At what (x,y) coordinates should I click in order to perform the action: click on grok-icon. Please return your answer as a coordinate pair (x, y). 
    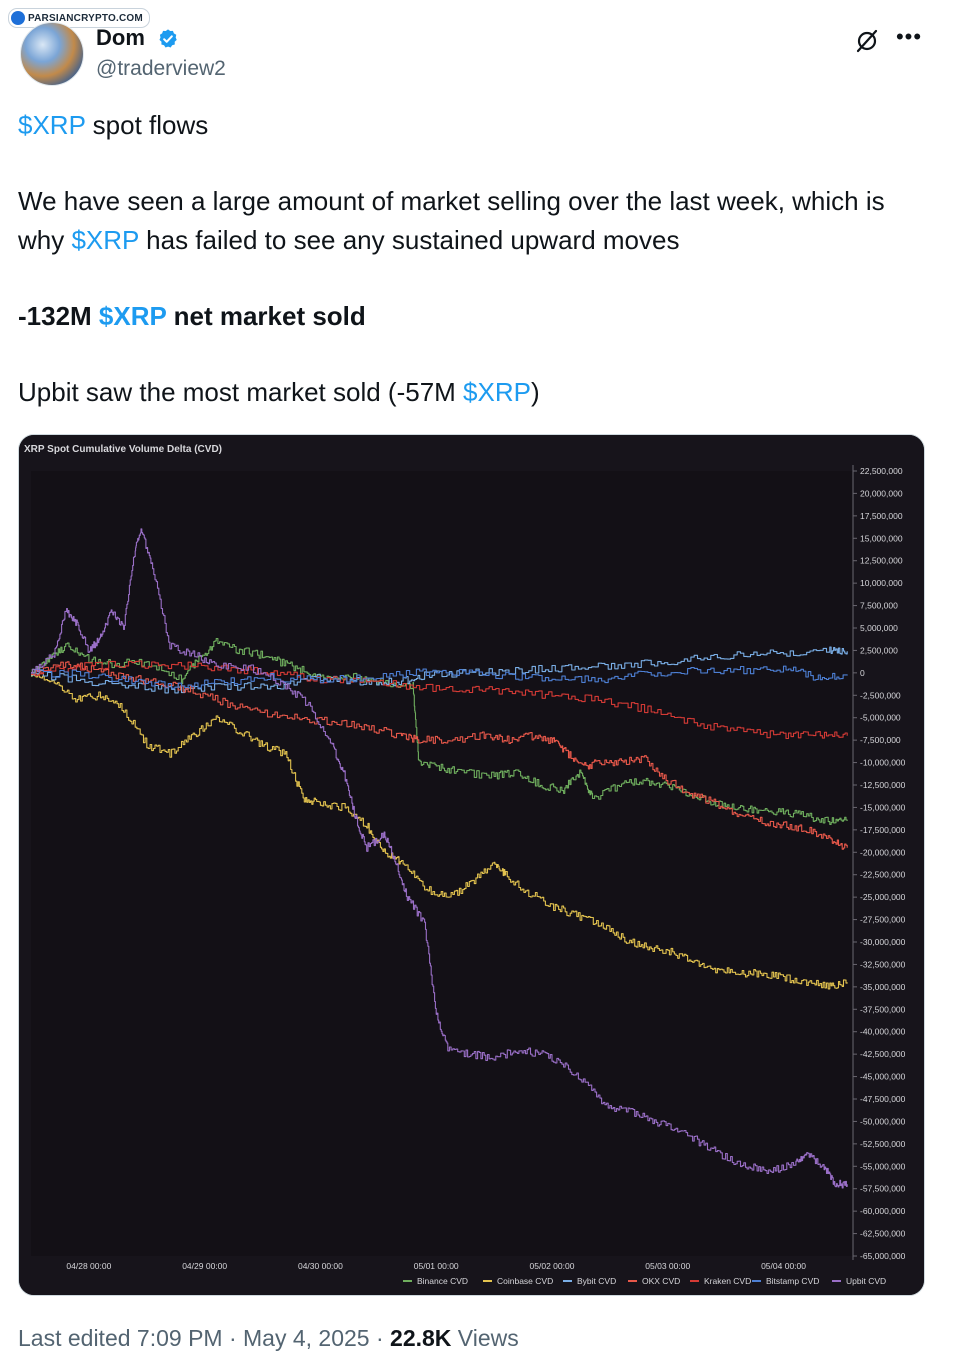
    Looking at the image, I should click on (867, 41).